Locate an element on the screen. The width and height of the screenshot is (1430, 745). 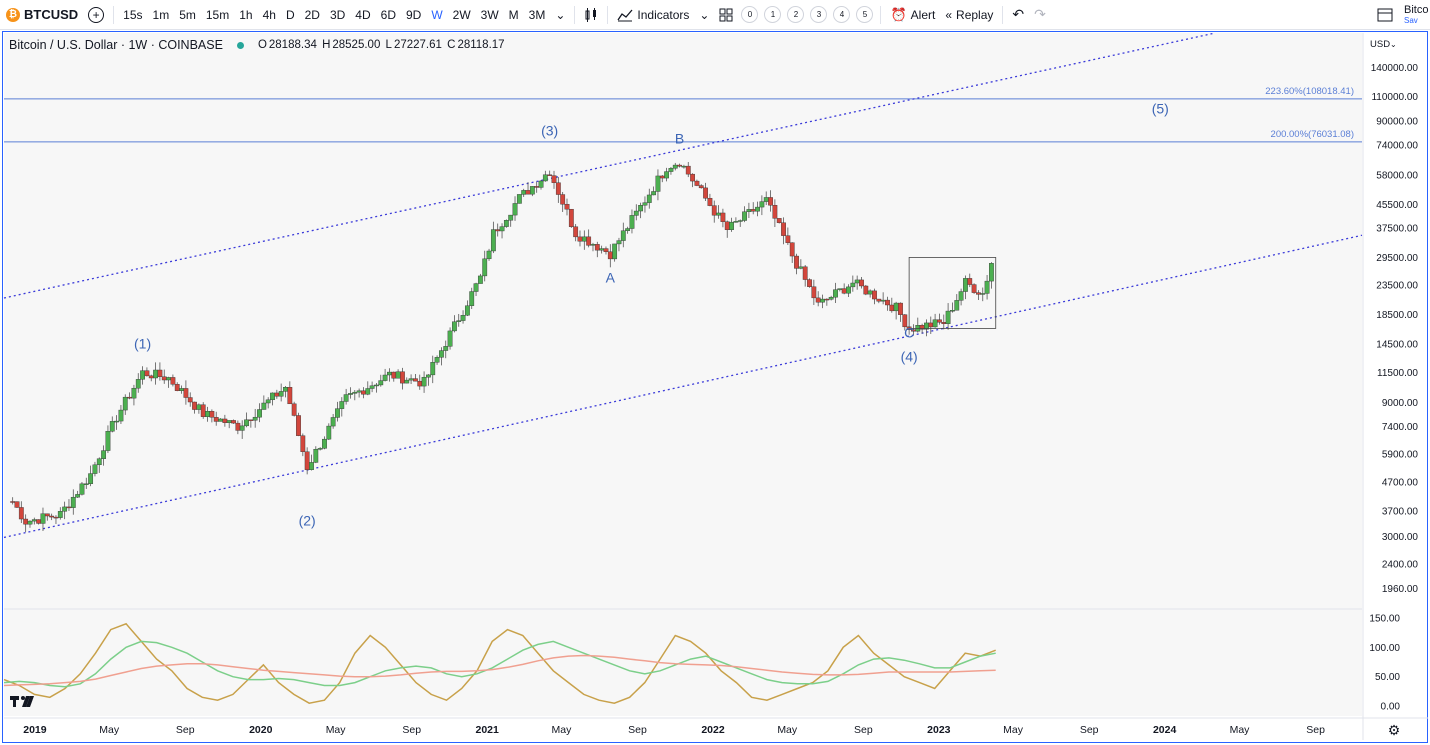
interval-menu-button: ⌄ is located at coordinates (560, 15).